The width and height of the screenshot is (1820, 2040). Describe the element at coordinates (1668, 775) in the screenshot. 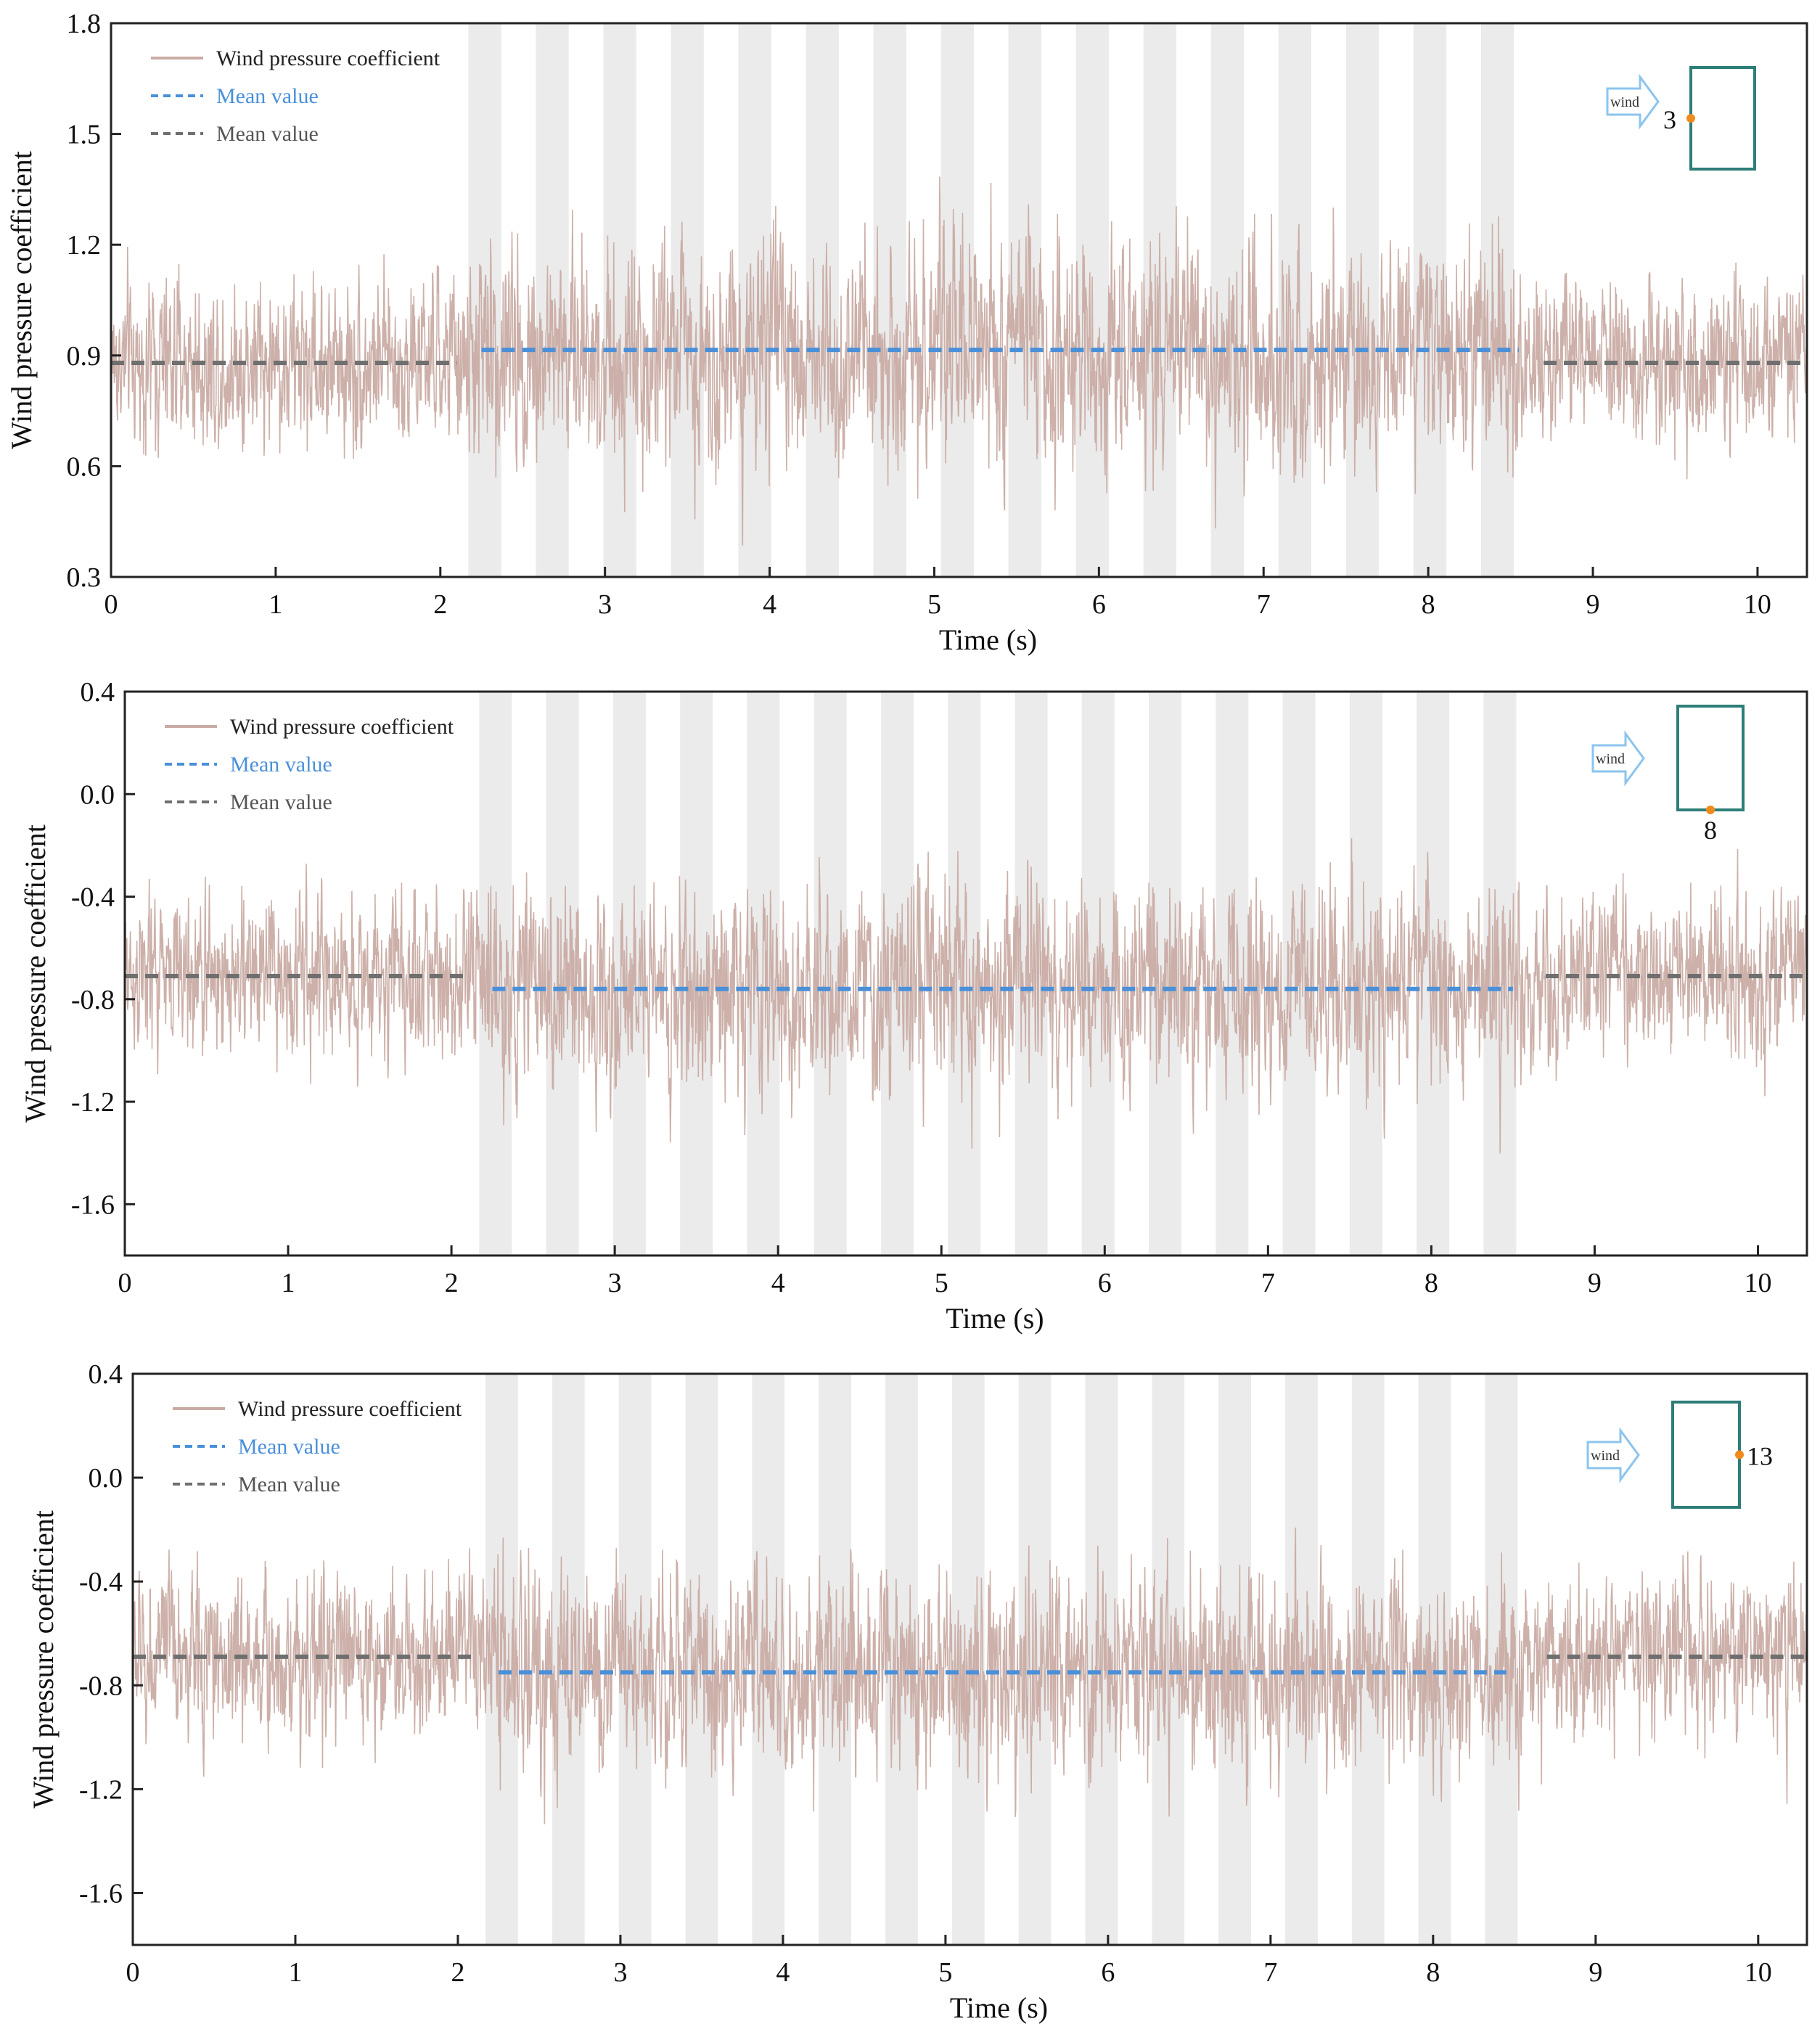

I see `building-inset: wind 8` at that location.